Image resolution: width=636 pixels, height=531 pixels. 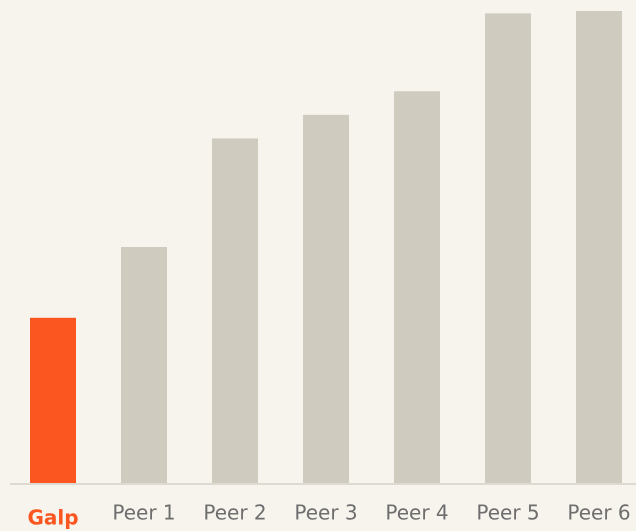 What do you see at coordinates (325, 513) in the screenshot?
I see `x-tick-label: Peer 3` at bounding box center [325, 513].